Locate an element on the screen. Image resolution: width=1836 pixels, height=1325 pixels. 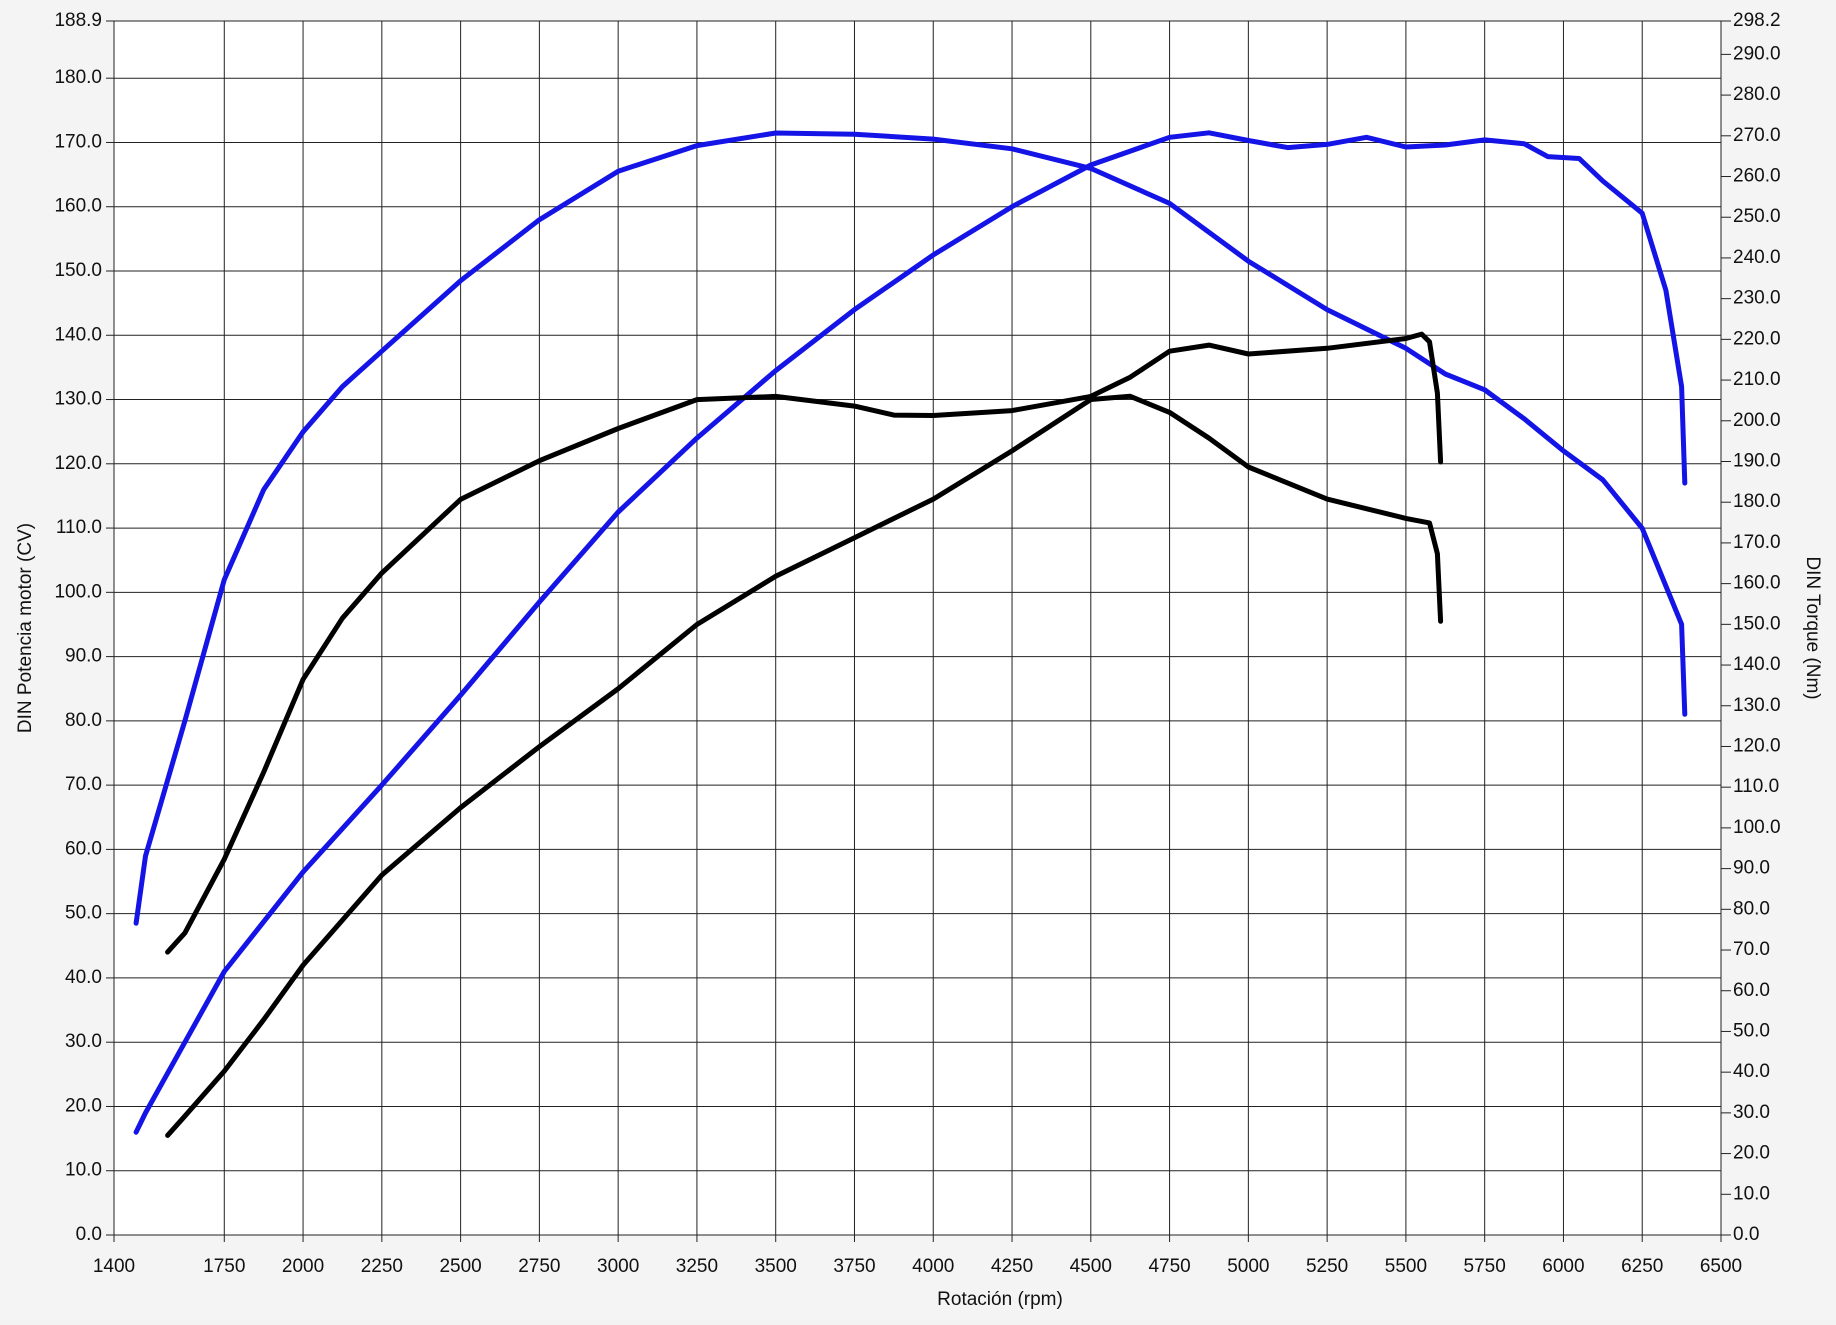
y-tick-label: 130.0 is located at coordinates (78, 399).